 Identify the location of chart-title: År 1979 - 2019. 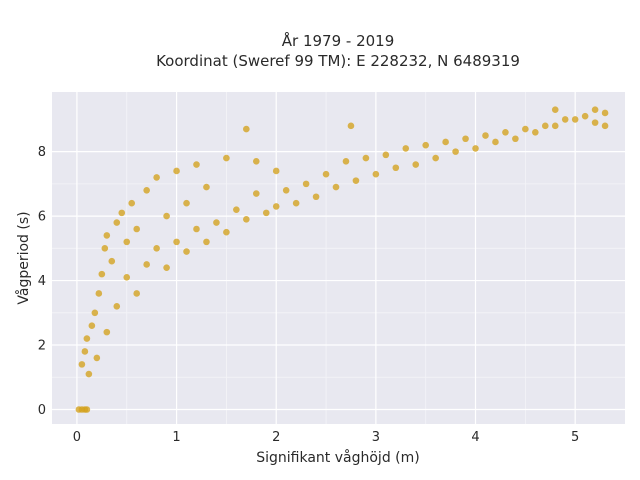
(338, 40).